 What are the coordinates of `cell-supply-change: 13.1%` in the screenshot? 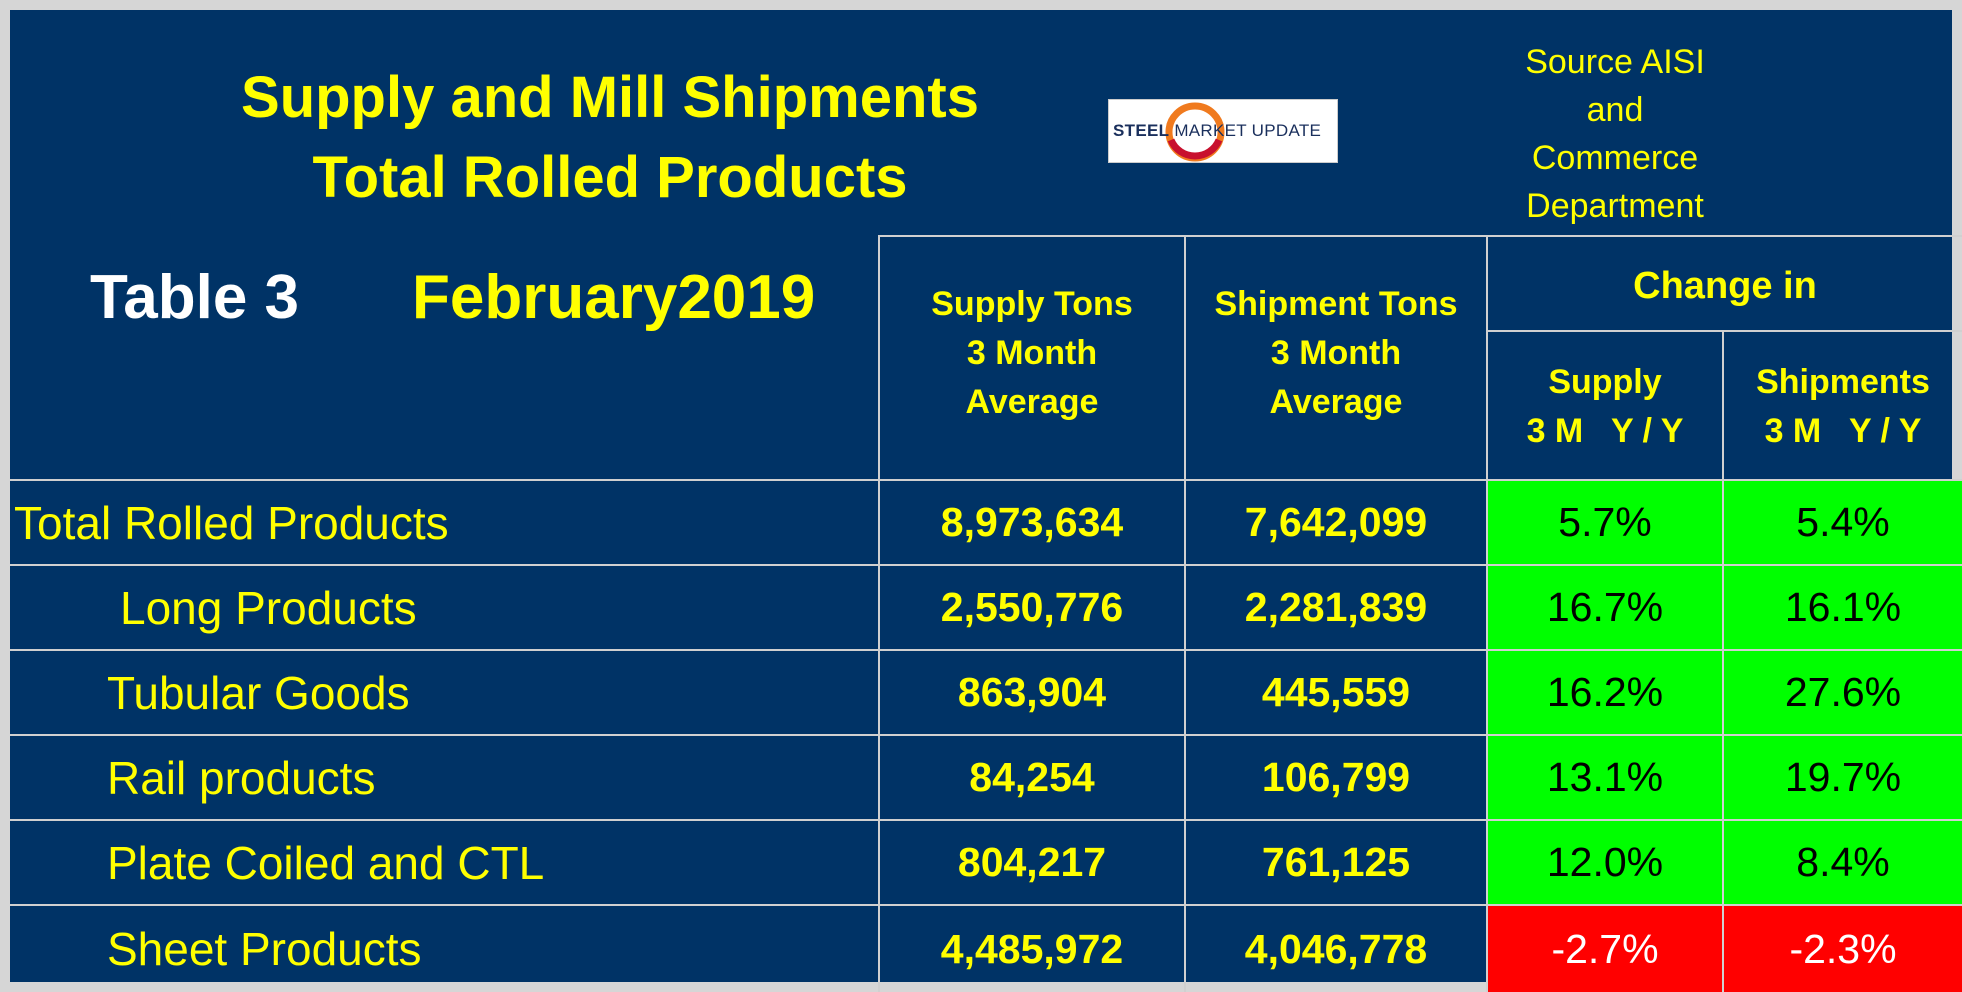 It's located at (1605, 777).